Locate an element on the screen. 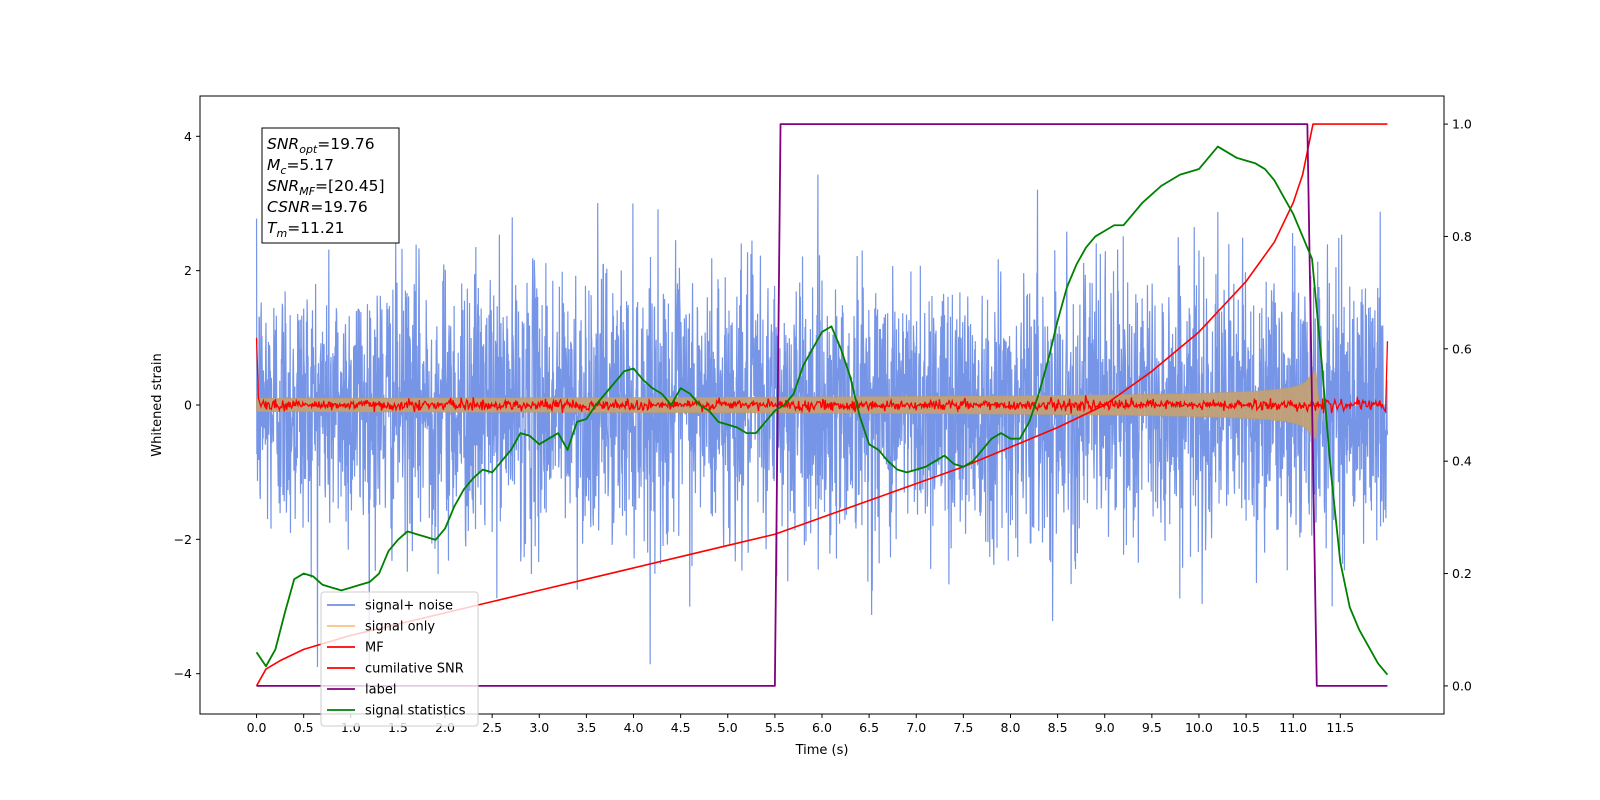  x-tick-label: 0.5 is located at coordinates (304, 727).